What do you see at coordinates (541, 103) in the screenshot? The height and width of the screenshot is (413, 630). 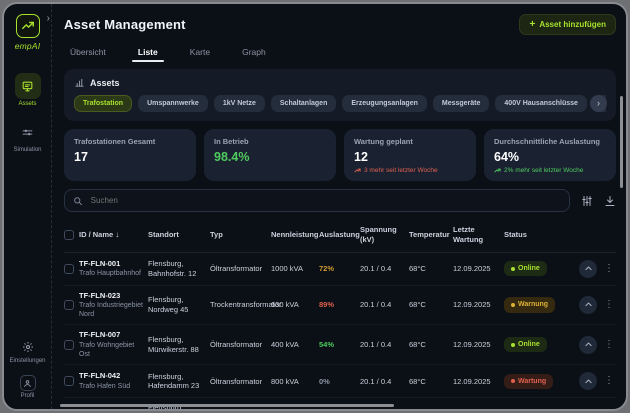 I see `asset-category-chip: 400V Hausanschlüsse` at bounding box center [541, 103].